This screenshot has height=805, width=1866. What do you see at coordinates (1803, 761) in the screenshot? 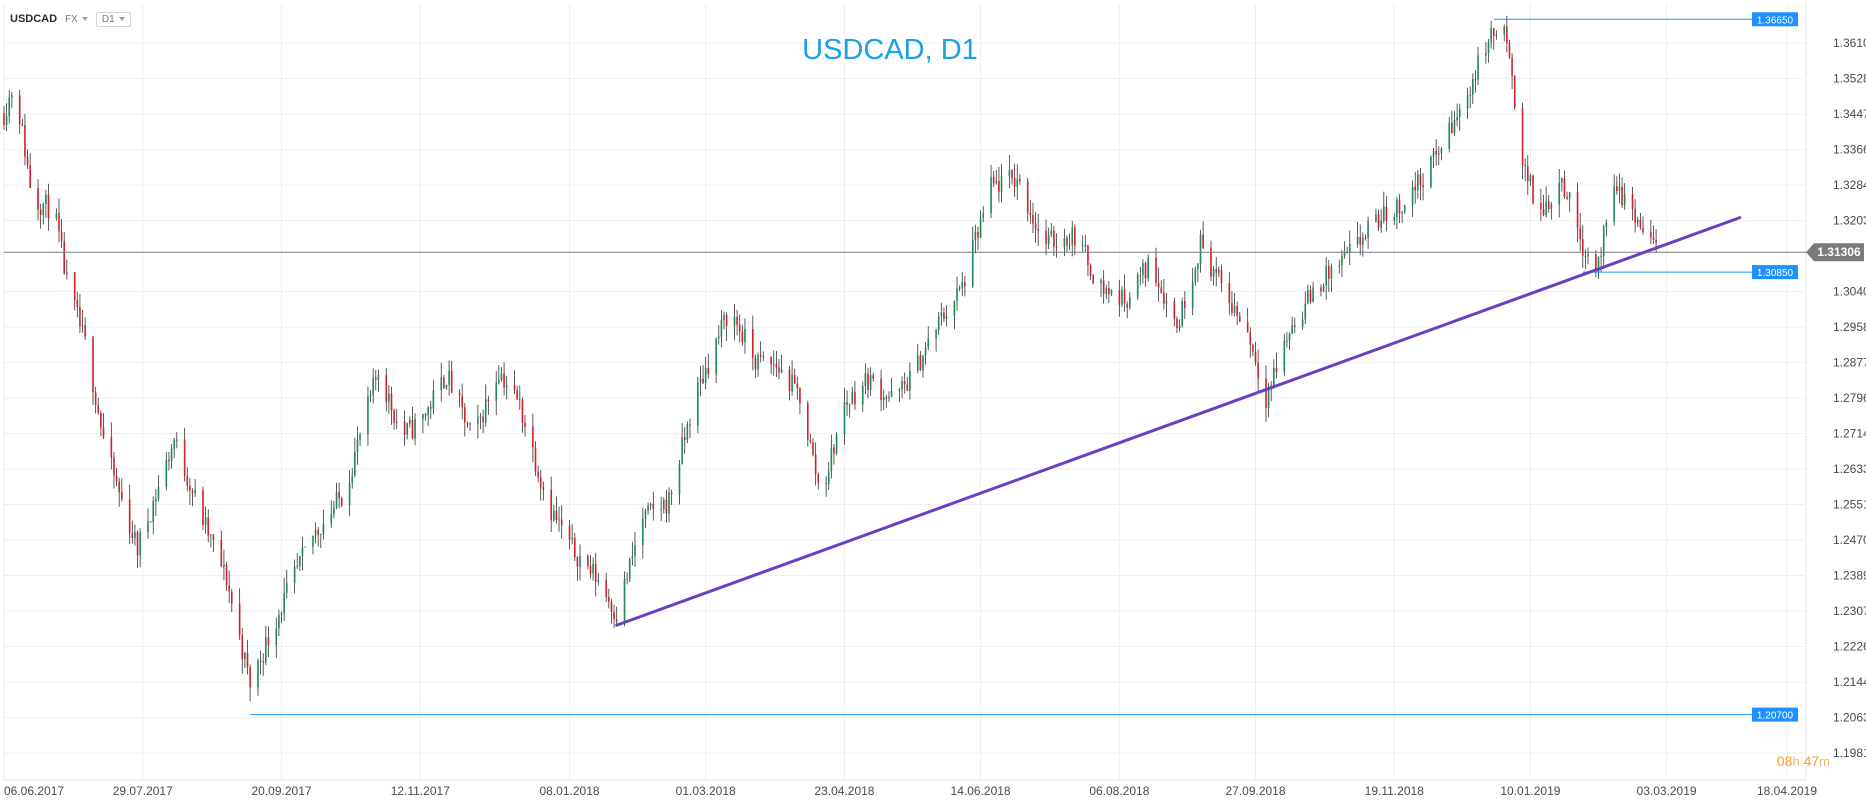
I see `candle-countdown: 08h 47m` at bounding box center [1803, 761].